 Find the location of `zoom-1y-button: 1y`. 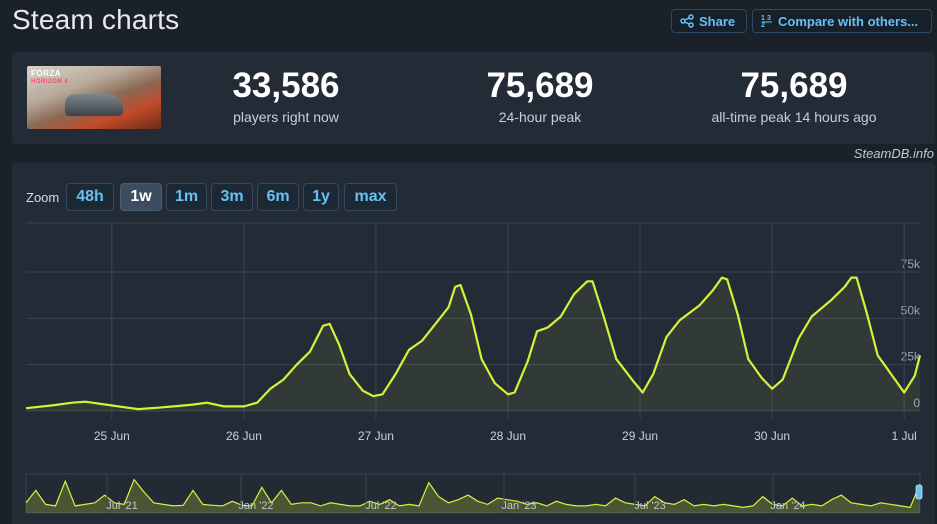

zoom-1y-button: 1y is located at coordinates (321, 197).